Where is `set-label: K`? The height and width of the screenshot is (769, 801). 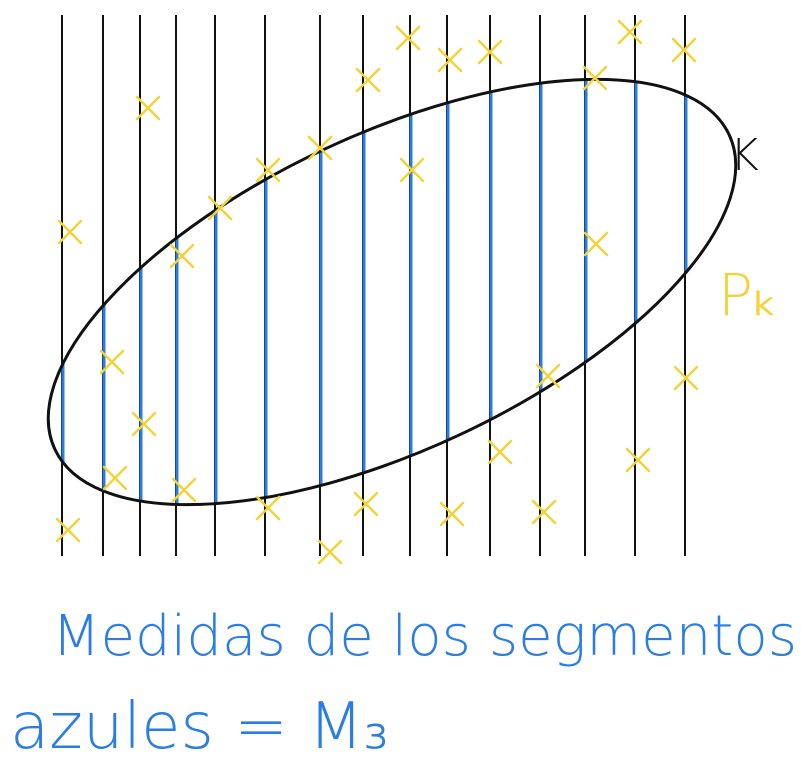 set-label: K is located at coordinates (744, 155).